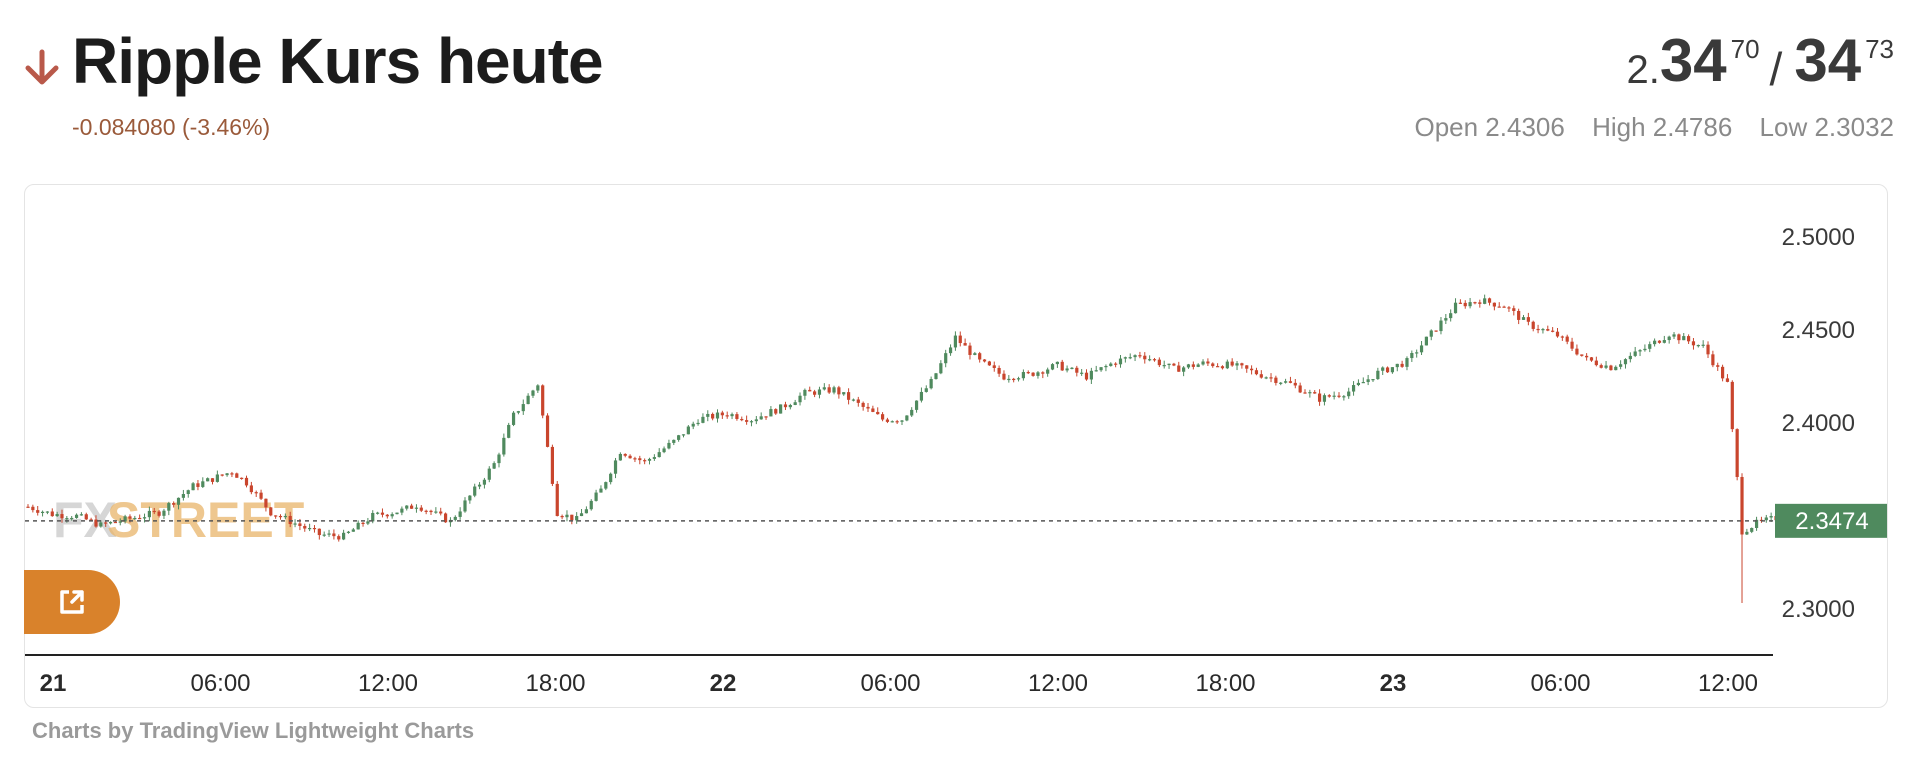 This screenshot has height=768, width=1912. Describe the element at coordinates (1644, 127) in the screenshot. I see `ohl-stats: Open 2.4306 High 2.4786 Low 2.3032` at that location.